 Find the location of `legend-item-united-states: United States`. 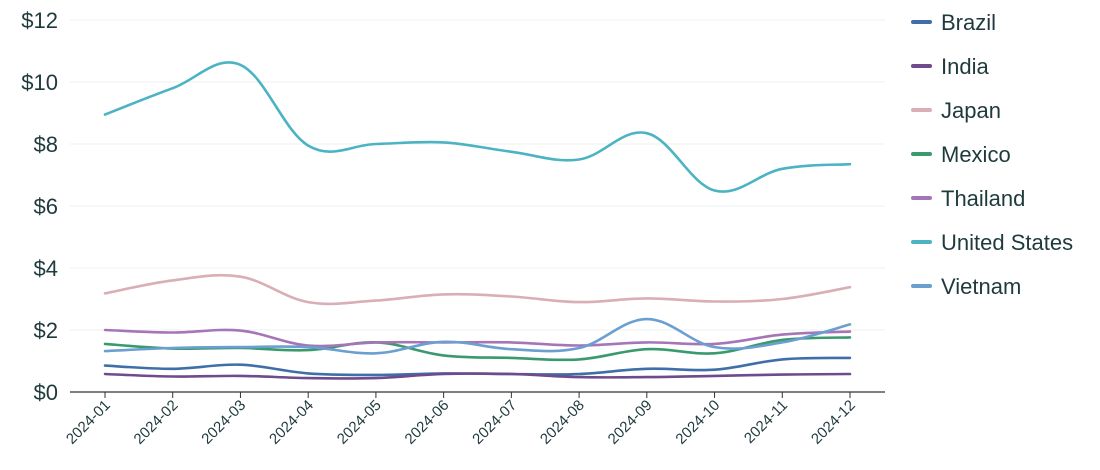

legend-item-united-states: United States is located at coordinates (992, 242).